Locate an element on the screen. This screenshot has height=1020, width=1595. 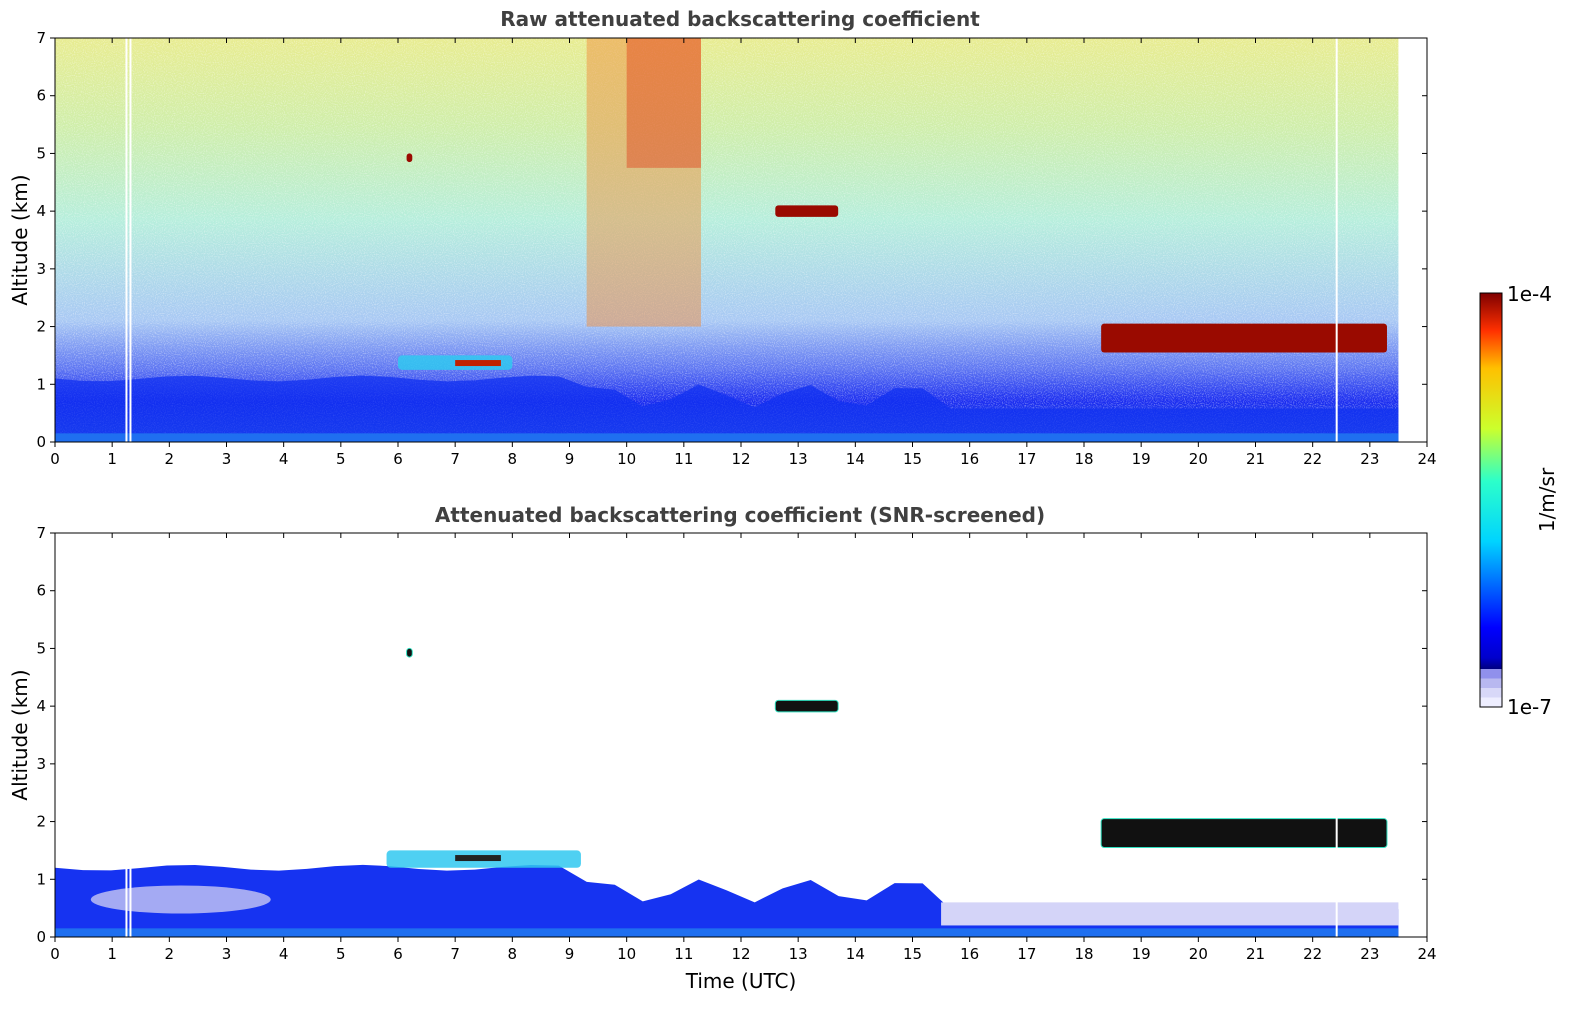
colorbar-min-label: 1e-7 is located at coordinates (1529, 707).